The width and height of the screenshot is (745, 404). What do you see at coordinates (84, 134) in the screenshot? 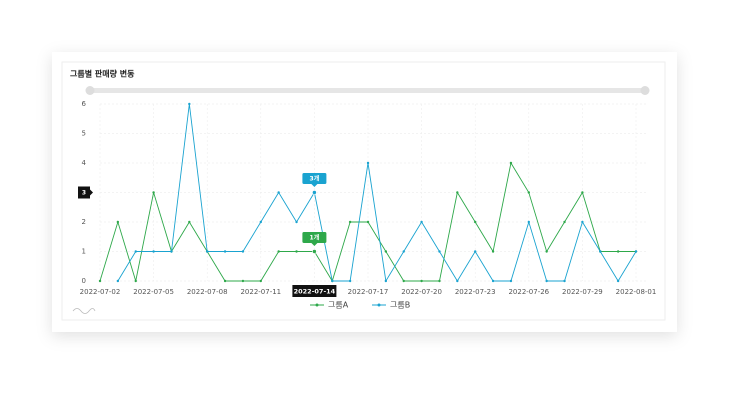
I see `y-tick-label: 5` at bounding box center [84, 134].